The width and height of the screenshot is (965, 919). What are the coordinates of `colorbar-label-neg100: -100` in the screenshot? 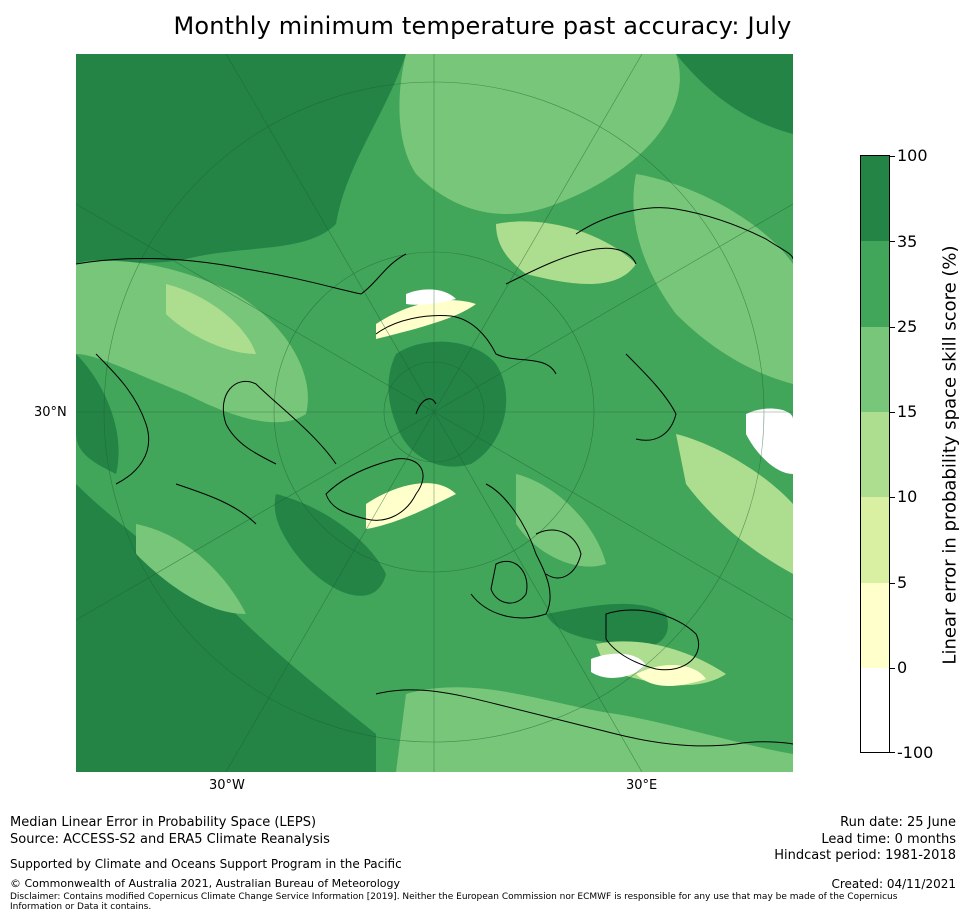 It's located at (915, 752).